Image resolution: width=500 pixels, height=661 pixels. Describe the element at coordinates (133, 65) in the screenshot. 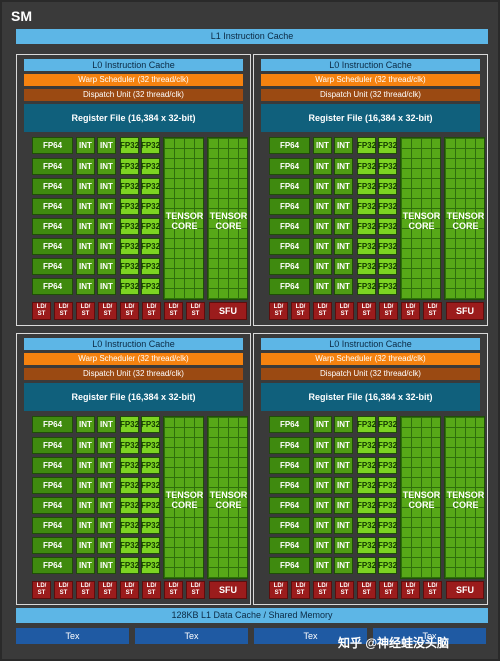

I see `l0-instruction-cache: L0 Instruction Cache` at that location.